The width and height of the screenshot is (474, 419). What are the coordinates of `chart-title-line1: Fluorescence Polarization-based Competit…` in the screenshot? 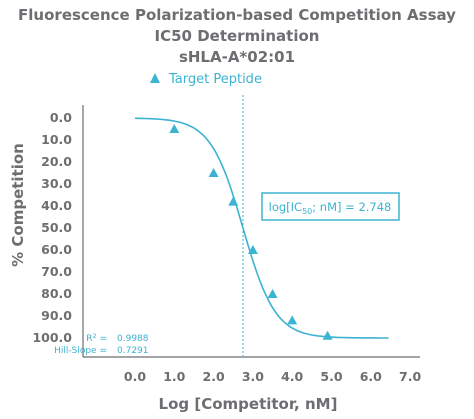 It's located at (237, 15).